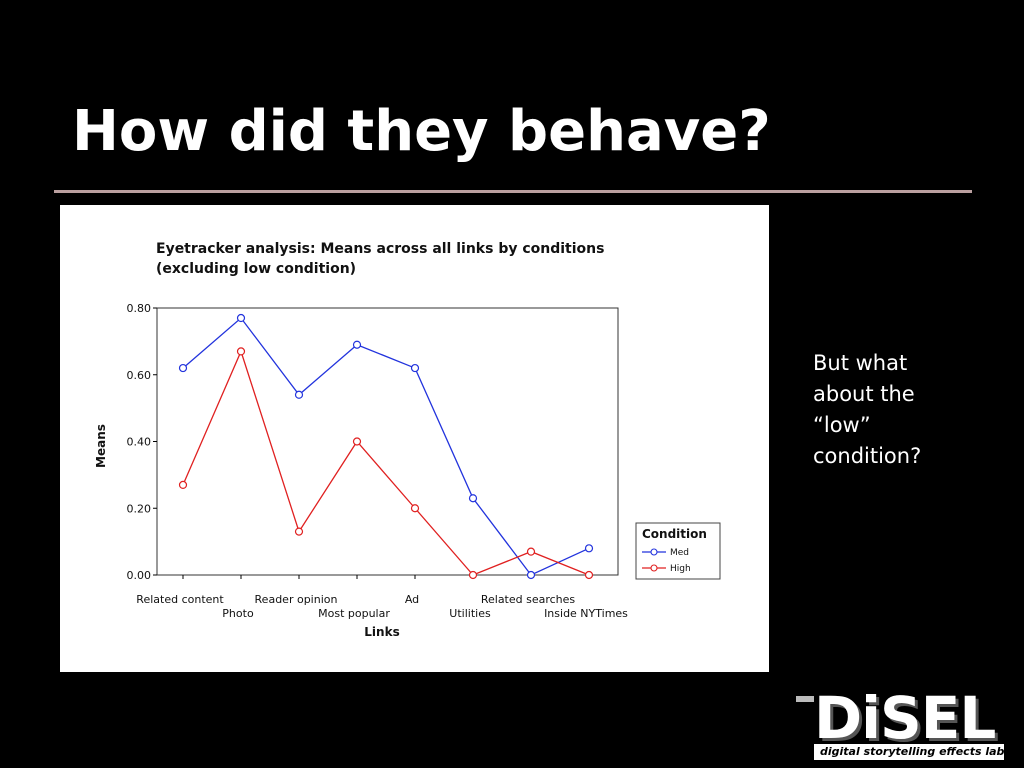 Image resolution: width=1024 pixels, height=768 pixels. I want to click on logo-tagline-bar, so click(909, 752).